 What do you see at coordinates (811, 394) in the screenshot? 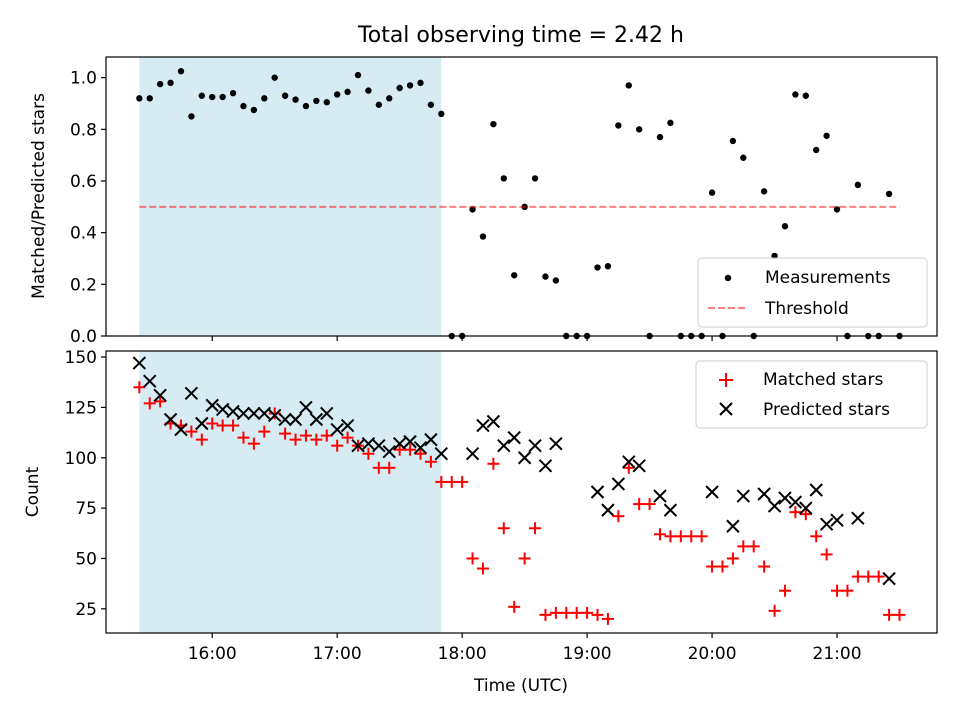
I see `bottom-legend-box` at bounding box center [811, 394].